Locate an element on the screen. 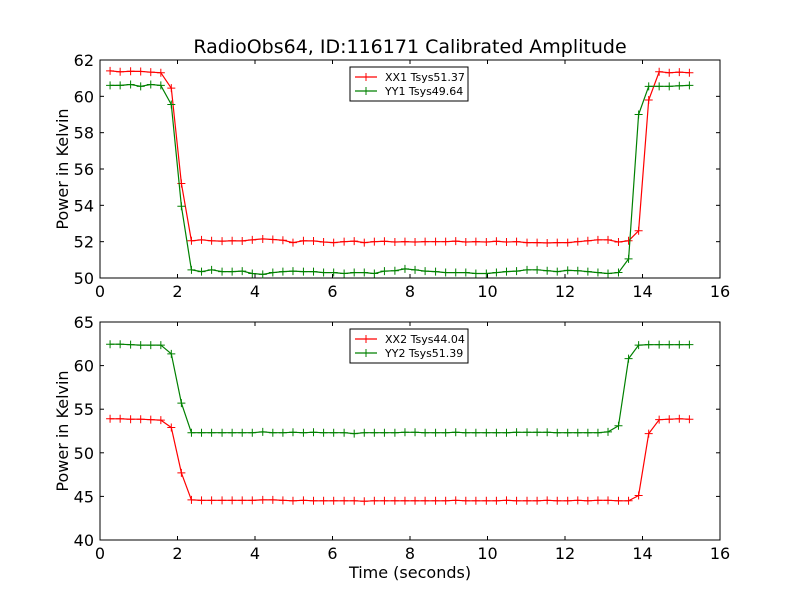 This screenshot has height=604, width=800. series-xx2 is located at coordinates (400, 460).